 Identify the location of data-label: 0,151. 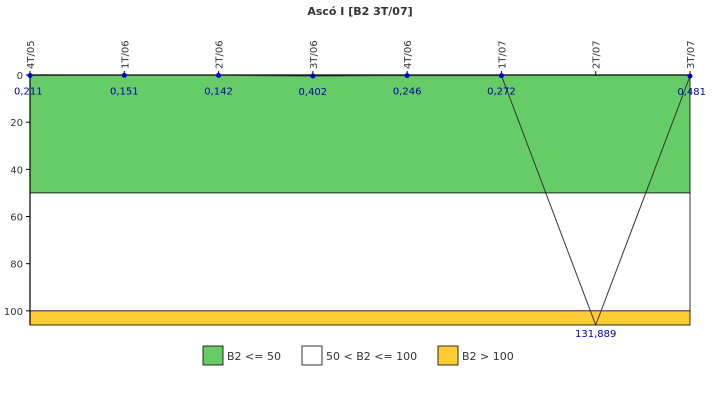
(124, 91).